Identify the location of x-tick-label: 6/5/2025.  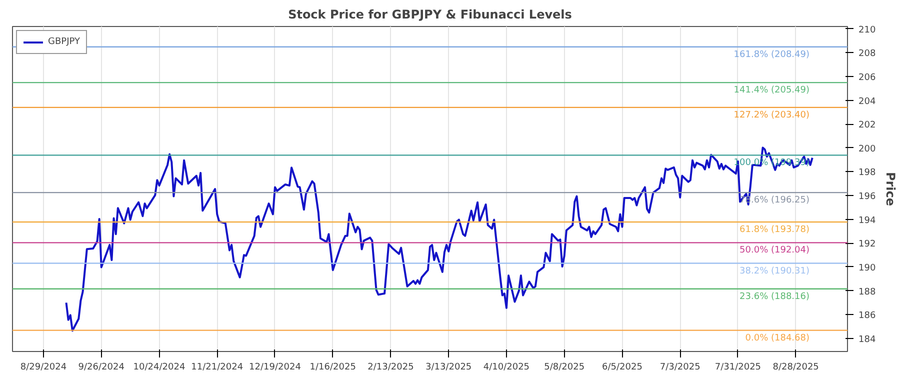
(622, 367).